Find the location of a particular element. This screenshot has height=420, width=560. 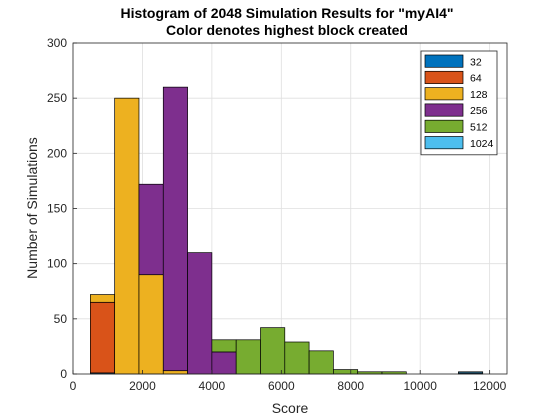

legend-label: 1024 is located at coordinates (482, 144).